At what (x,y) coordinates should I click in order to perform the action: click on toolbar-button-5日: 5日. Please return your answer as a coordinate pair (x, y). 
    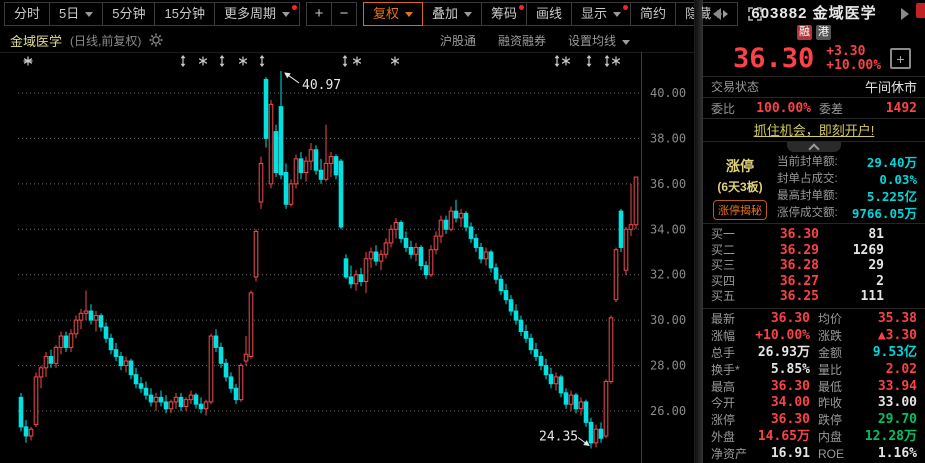
    Looking at the image, I should click on (76, 14).